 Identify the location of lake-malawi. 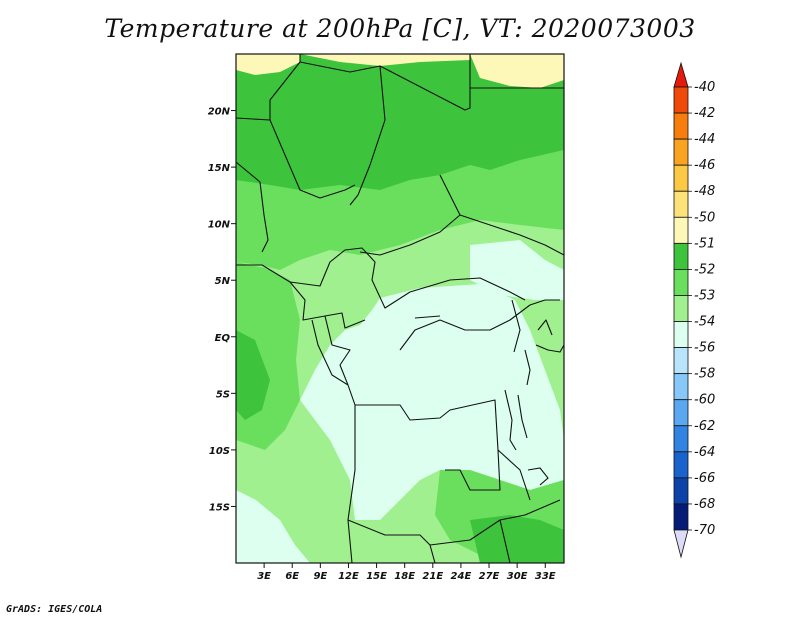
(538, 476).